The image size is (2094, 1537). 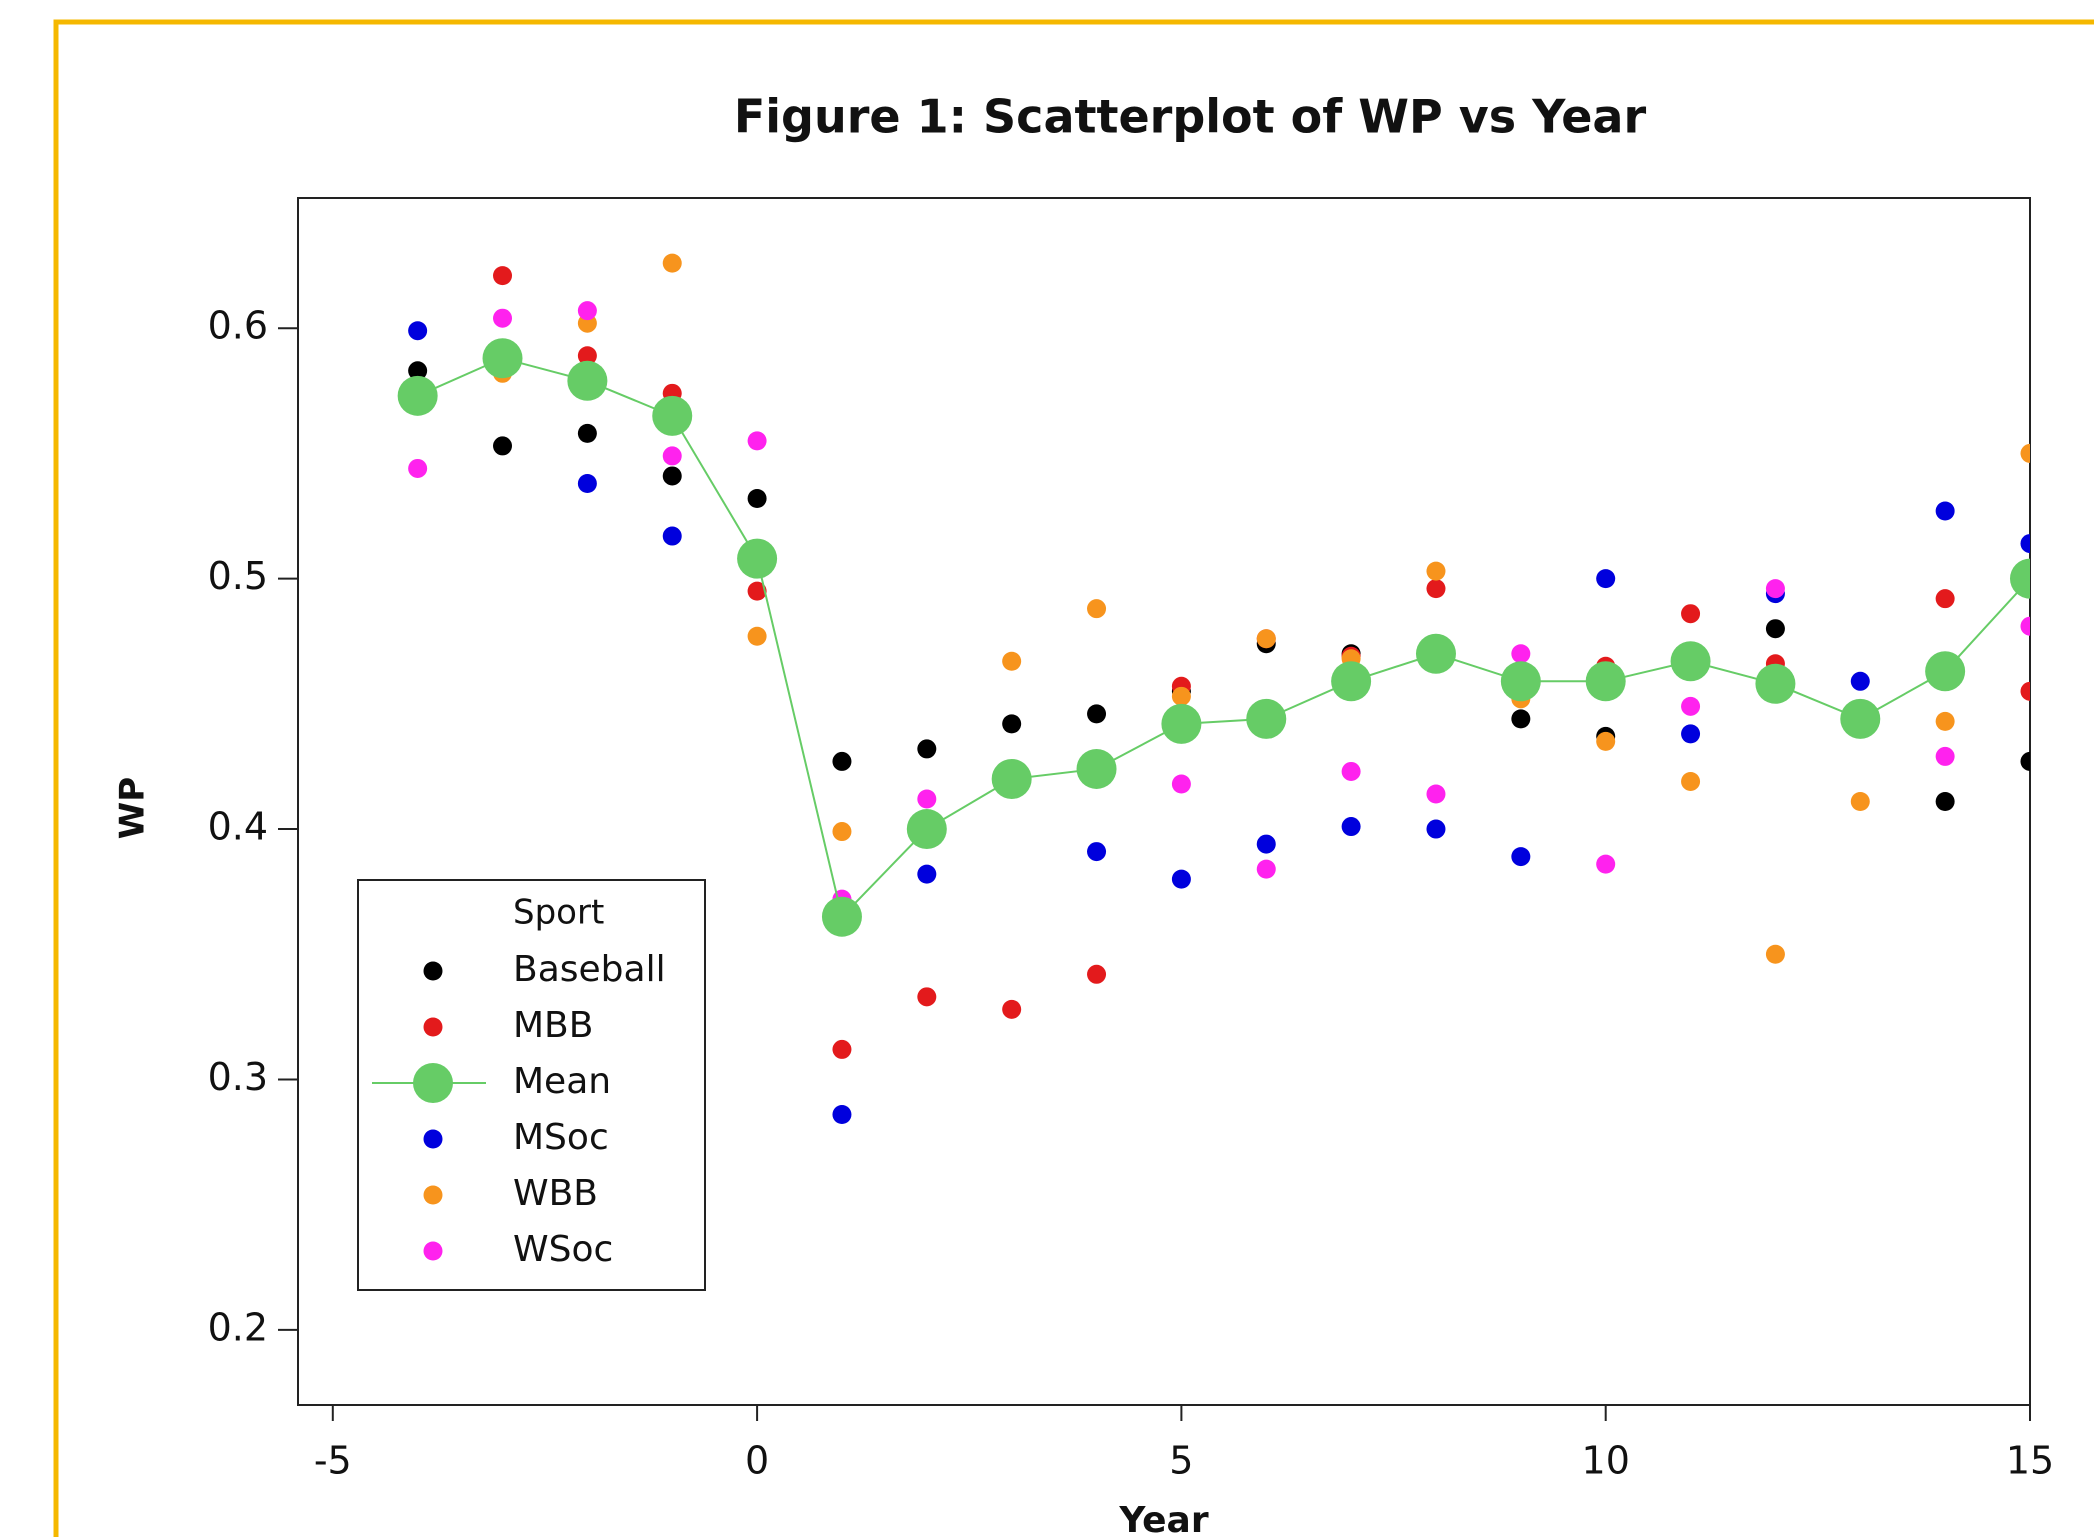 What do you see at coordinates (238, 827) in the screenshot?
I see `y-tick-label: 0.4` at bounding box center [238, 827].